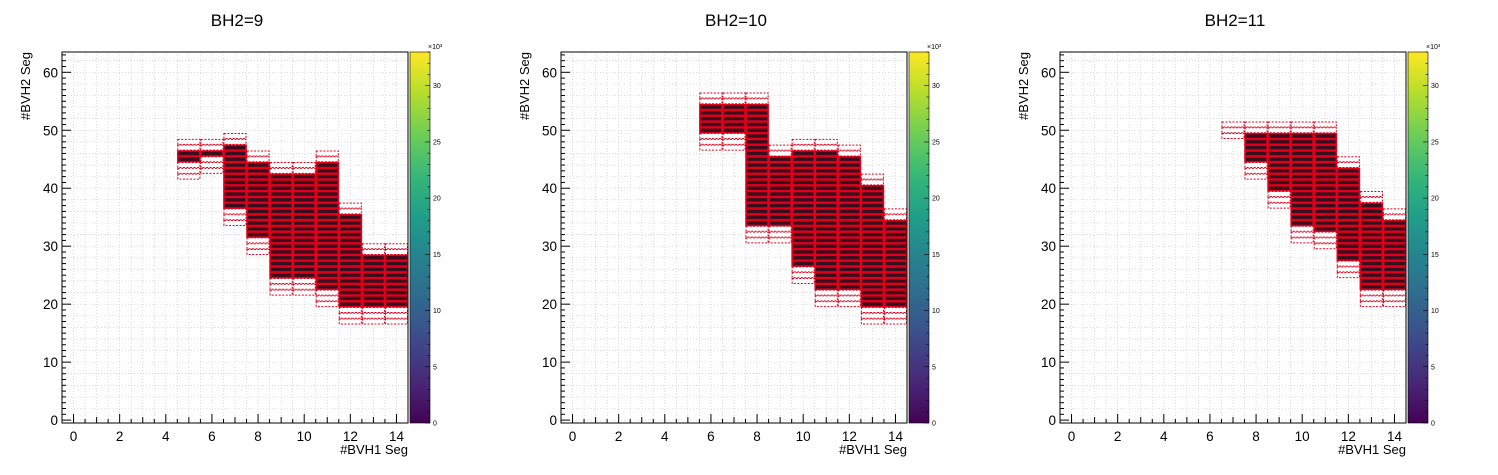 The image size is (1498, 475). What do you see at coordinates (553, 420) in the screenshot?
I see `y-tick-label: 0` at bounding box center [553, 420].